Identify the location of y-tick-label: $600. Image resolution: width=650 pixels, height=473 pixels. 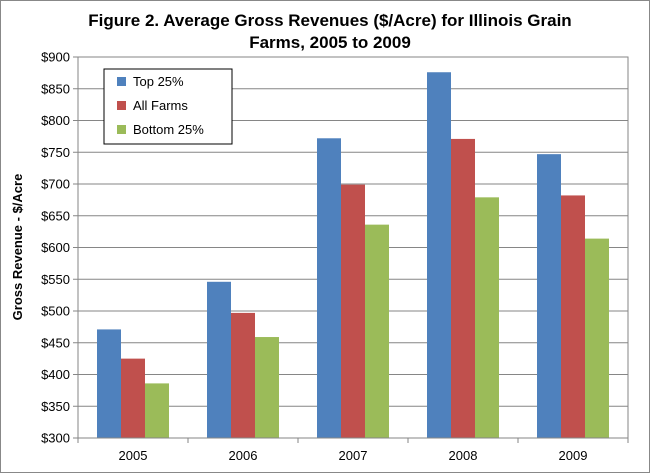
(55, 247).